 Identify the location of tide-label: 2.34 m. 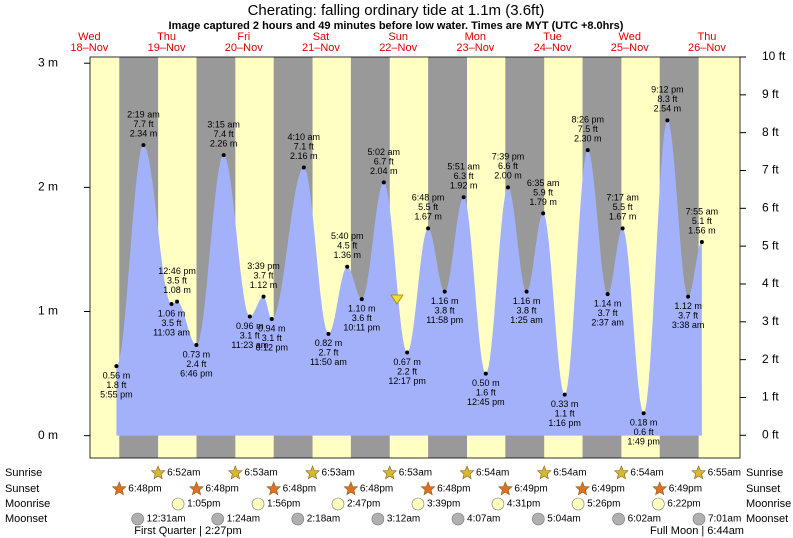
(144, 134).